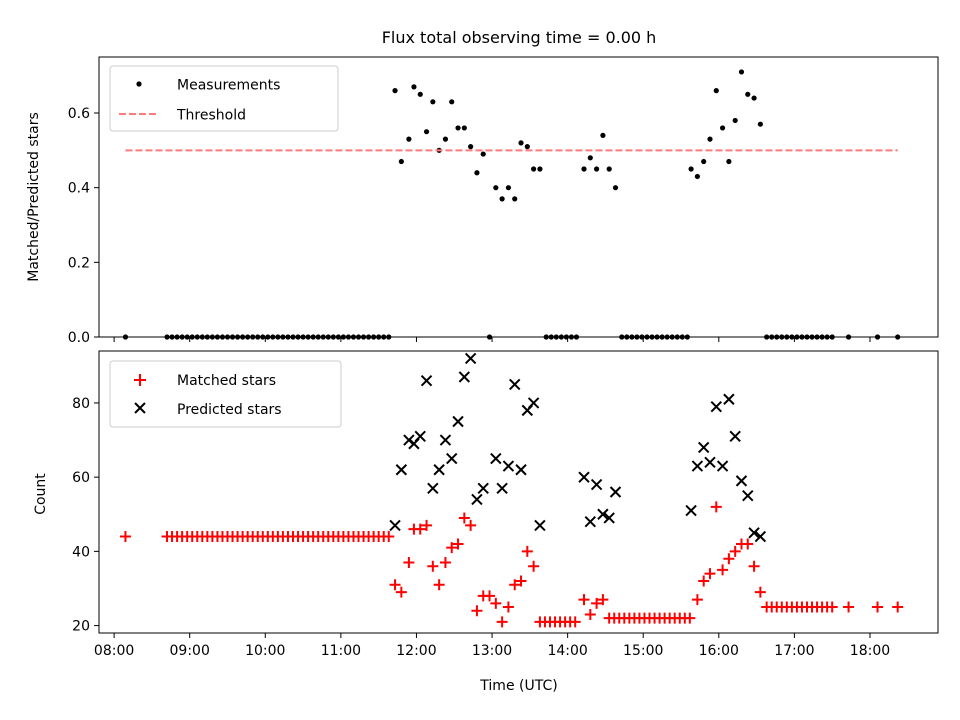 The width and height of the screenshot is (960, 720). What do you see at coordinates (83, 226) in the screenshot?
I see `ratio-y-axis: 0.0 0.2 0.4 0.6` at bounding box center [83, 226].